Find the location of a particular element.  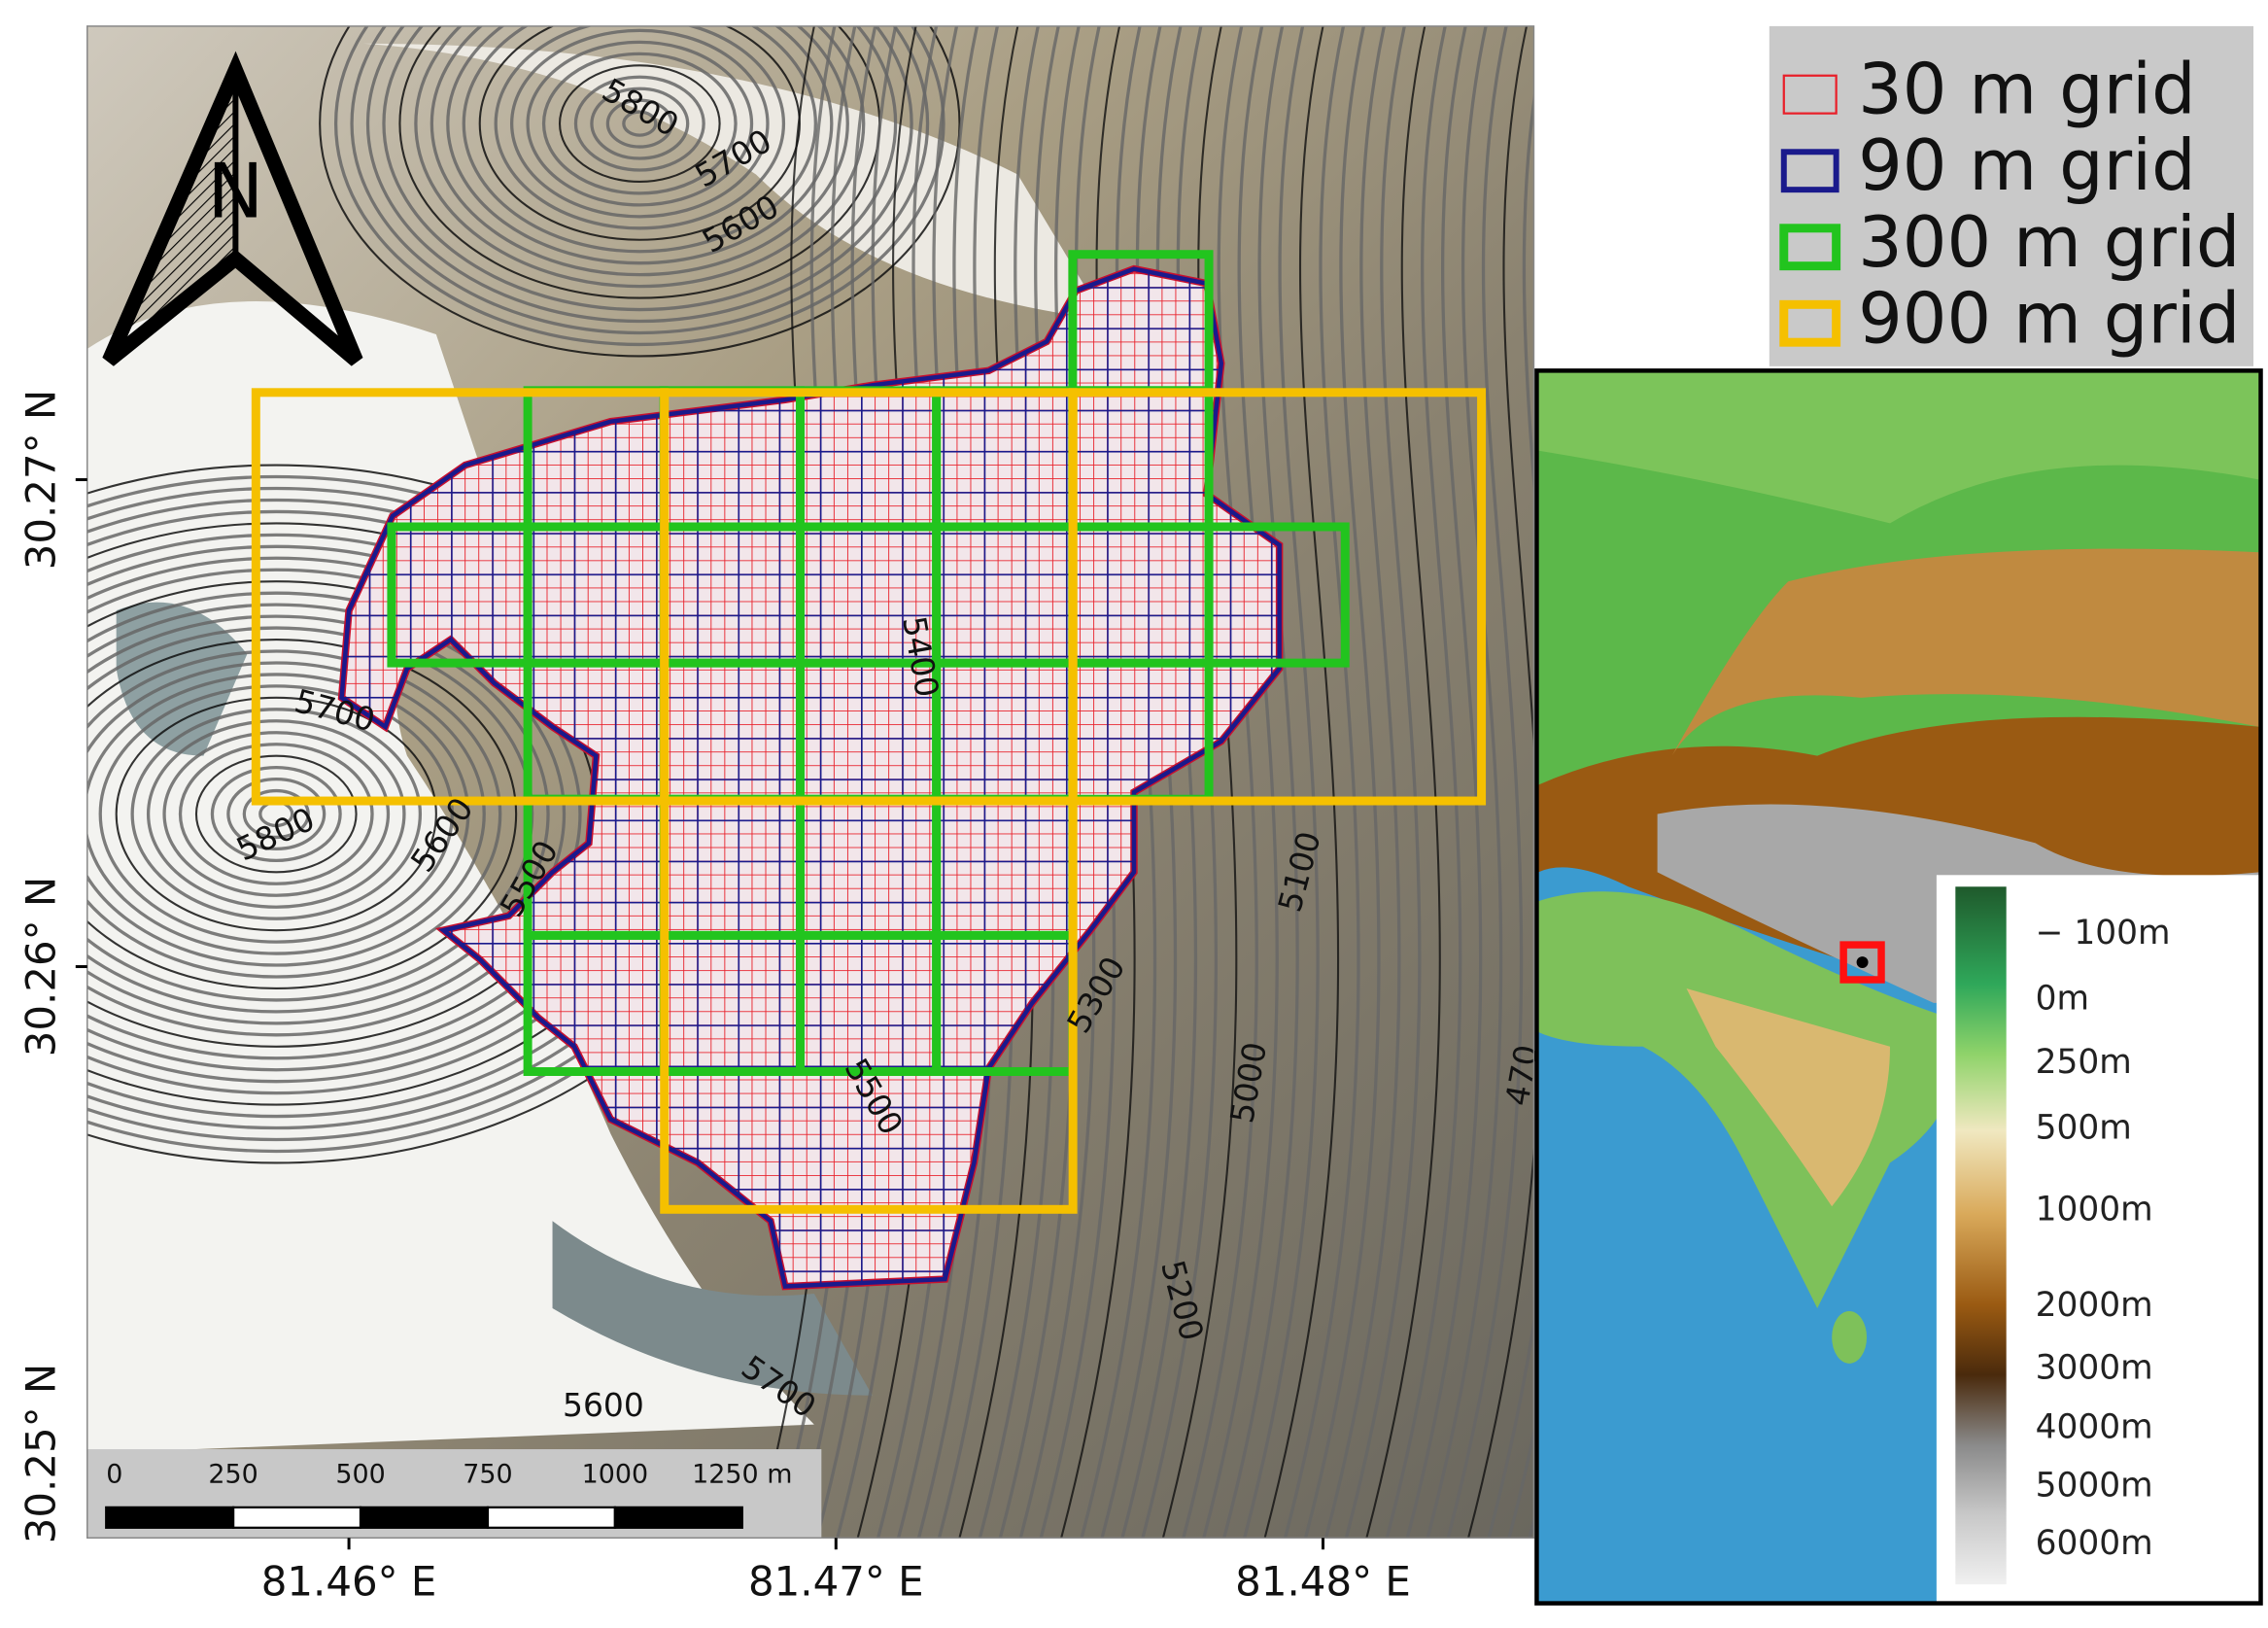

elevation-label: 1000m is located at coordinates (2094, 1209).